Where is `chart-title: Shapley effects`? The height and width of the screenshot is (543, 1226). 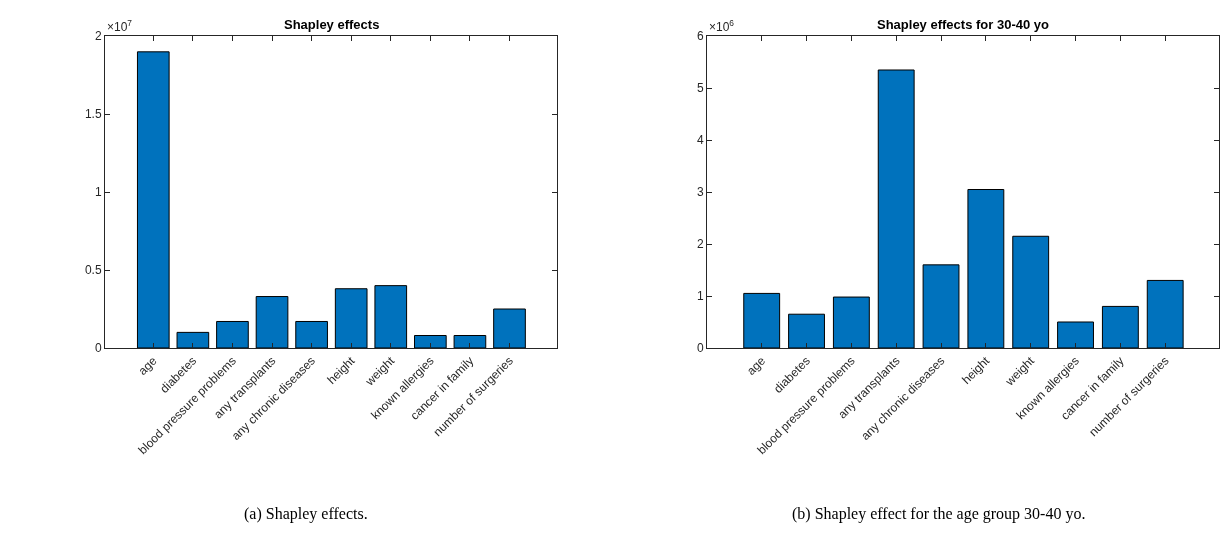 chart-title: Shapley effects is located at coordinates (332, 24).